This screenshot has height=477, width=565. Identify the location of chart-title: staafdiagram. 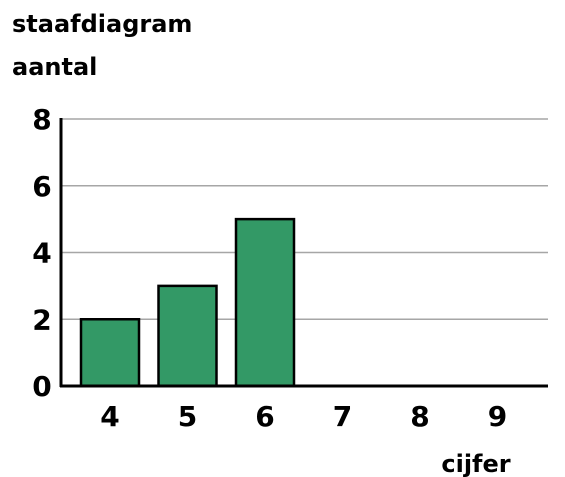
(102, 24).